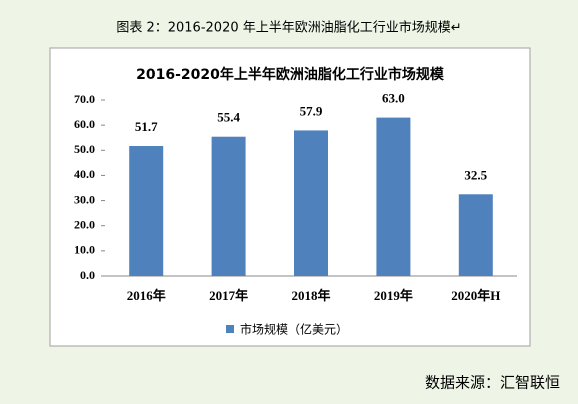  What do you see at coordinates (310, 295) in the screenshot?
I see `x-tick-label: 2018年` at bounding box center [310, 295].